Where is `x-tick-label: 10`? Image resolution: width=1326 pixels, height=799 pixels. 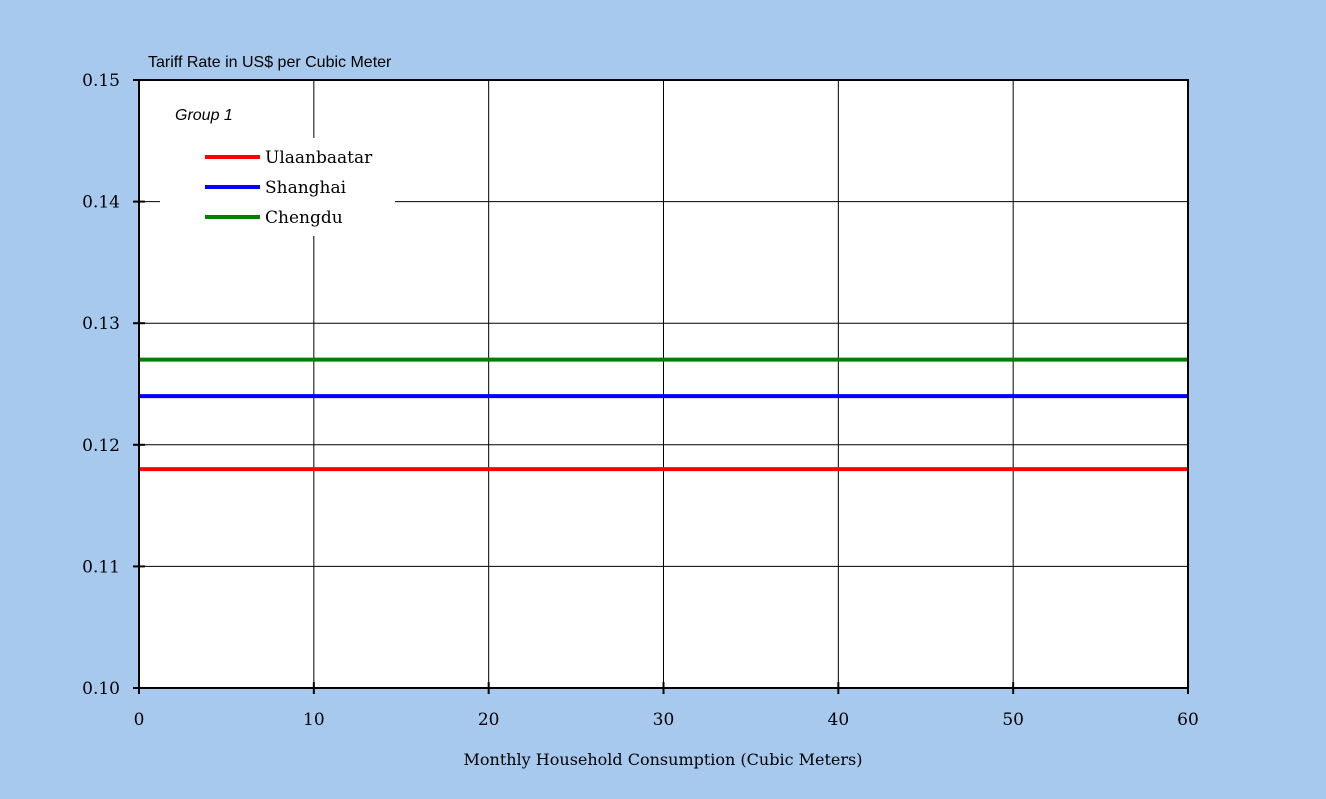
x-tick-label: 10 is located at coordinates (314, 720).